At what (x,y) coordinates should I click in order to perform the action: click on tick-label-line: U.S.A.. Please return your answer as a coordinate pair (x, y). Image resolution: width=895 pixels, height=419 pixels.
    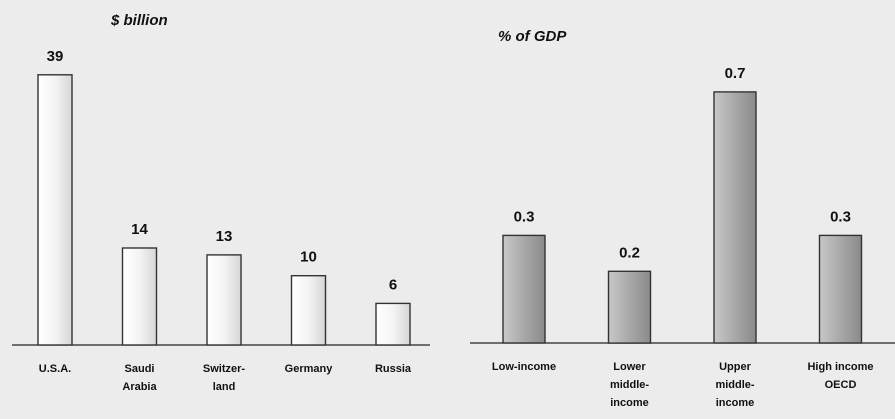
    Looking at the image, I should click on (55, 369).